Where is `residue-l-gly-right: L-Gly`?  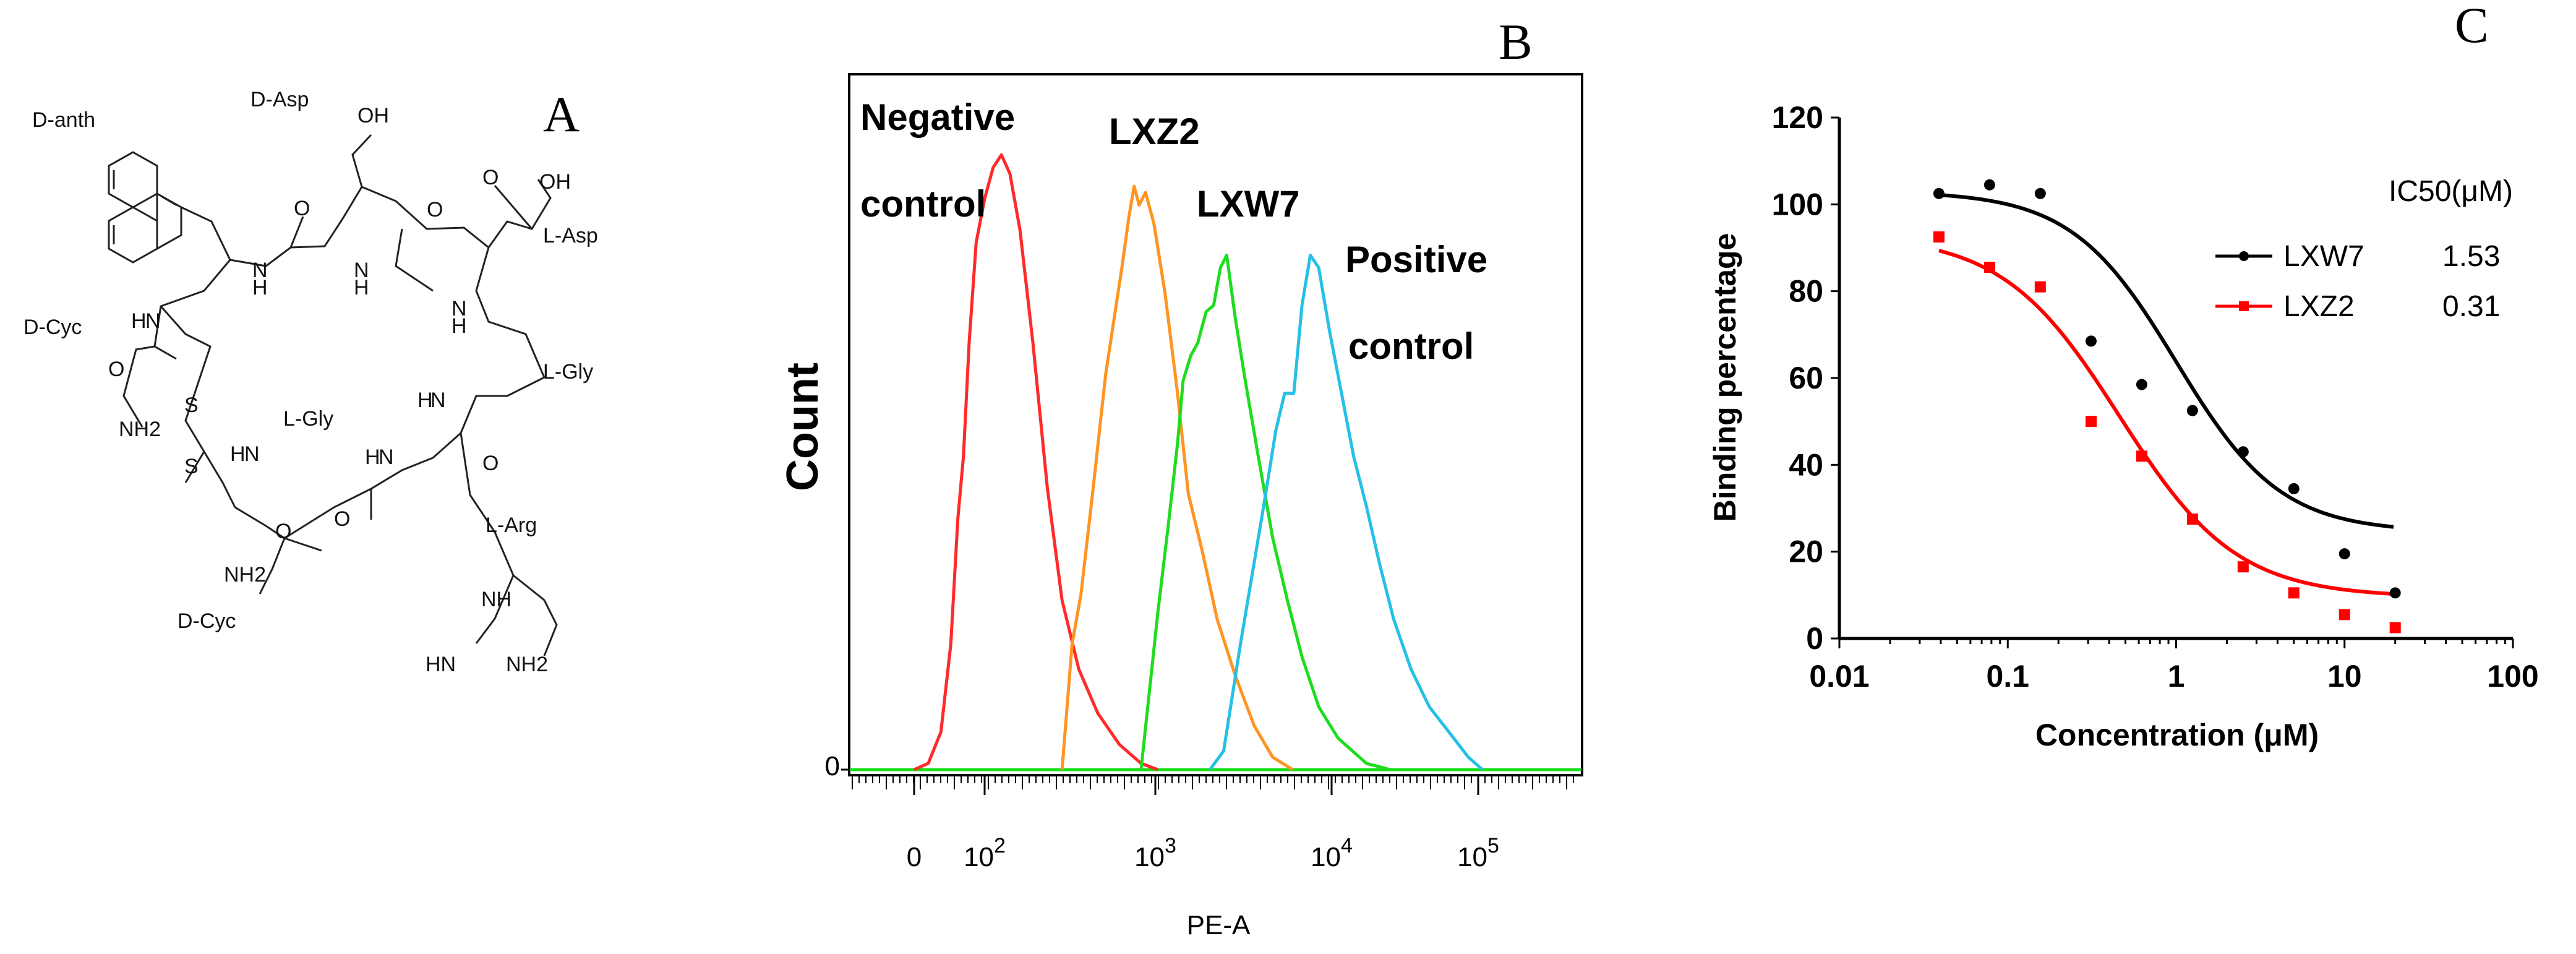
residue-l-gly-right: L-Gly is located at coordinates (568, 372).